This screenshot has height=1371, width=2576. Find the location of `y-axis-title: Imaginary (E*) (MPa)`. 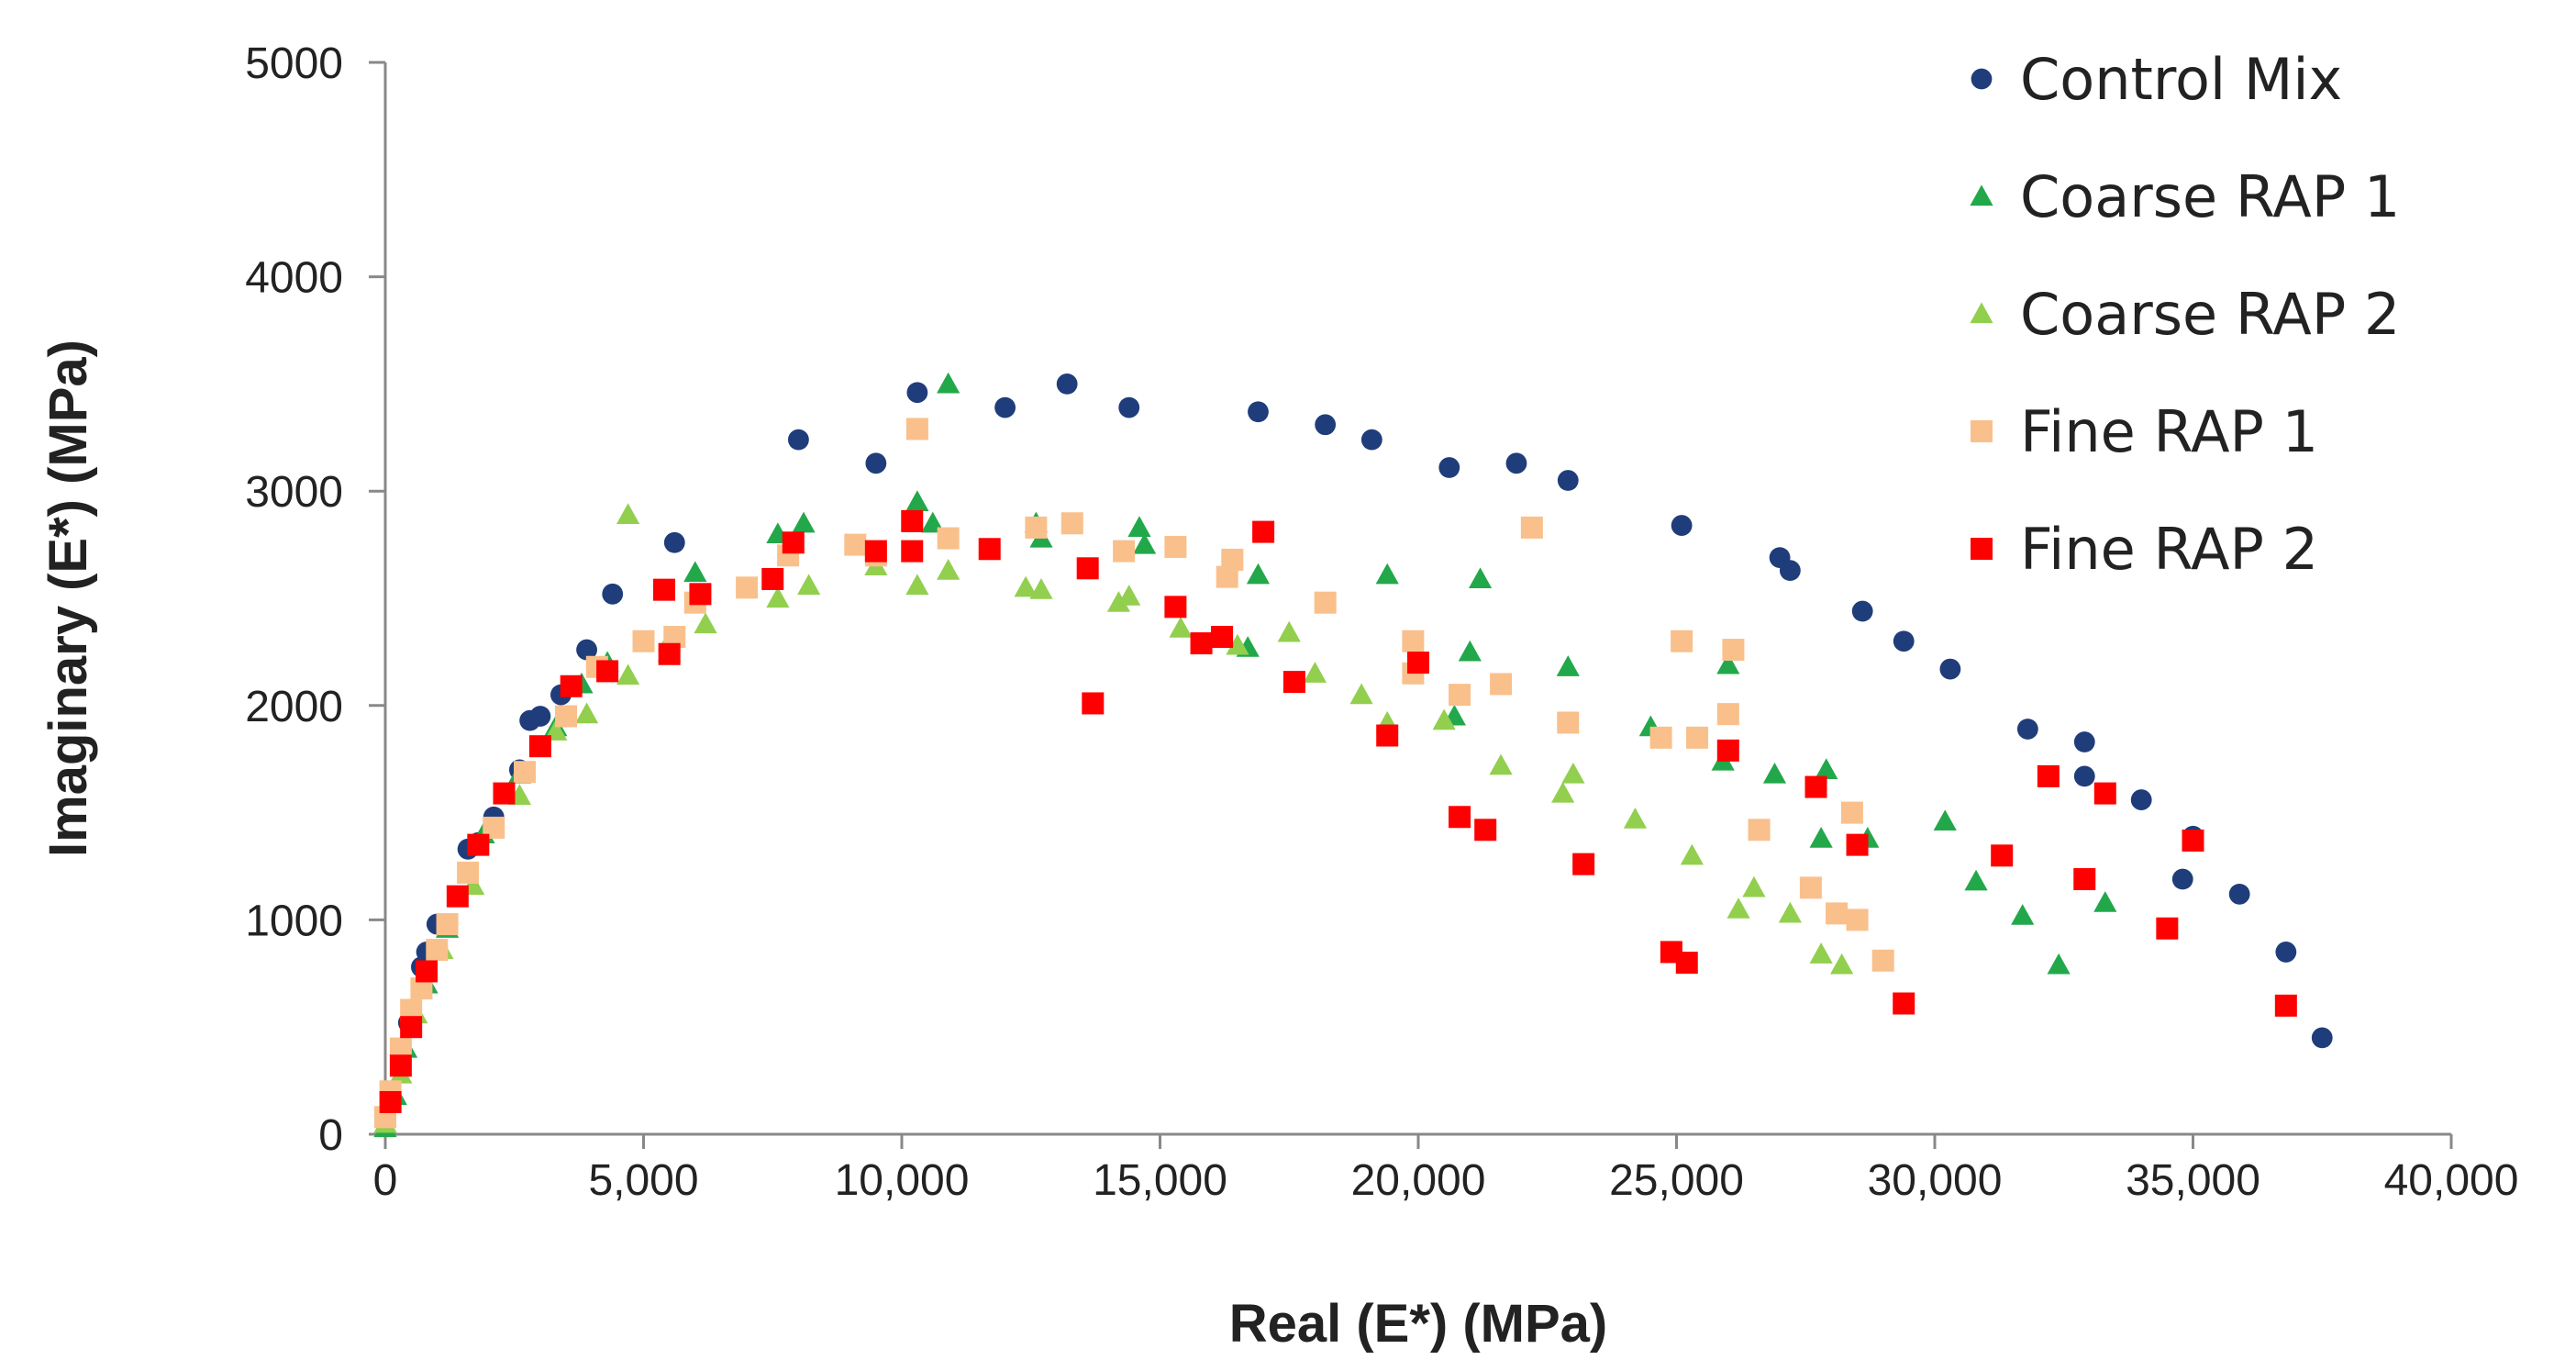

y-axis-title: Imaginary (E*) (MPa) is located at coordinates (68, 598).